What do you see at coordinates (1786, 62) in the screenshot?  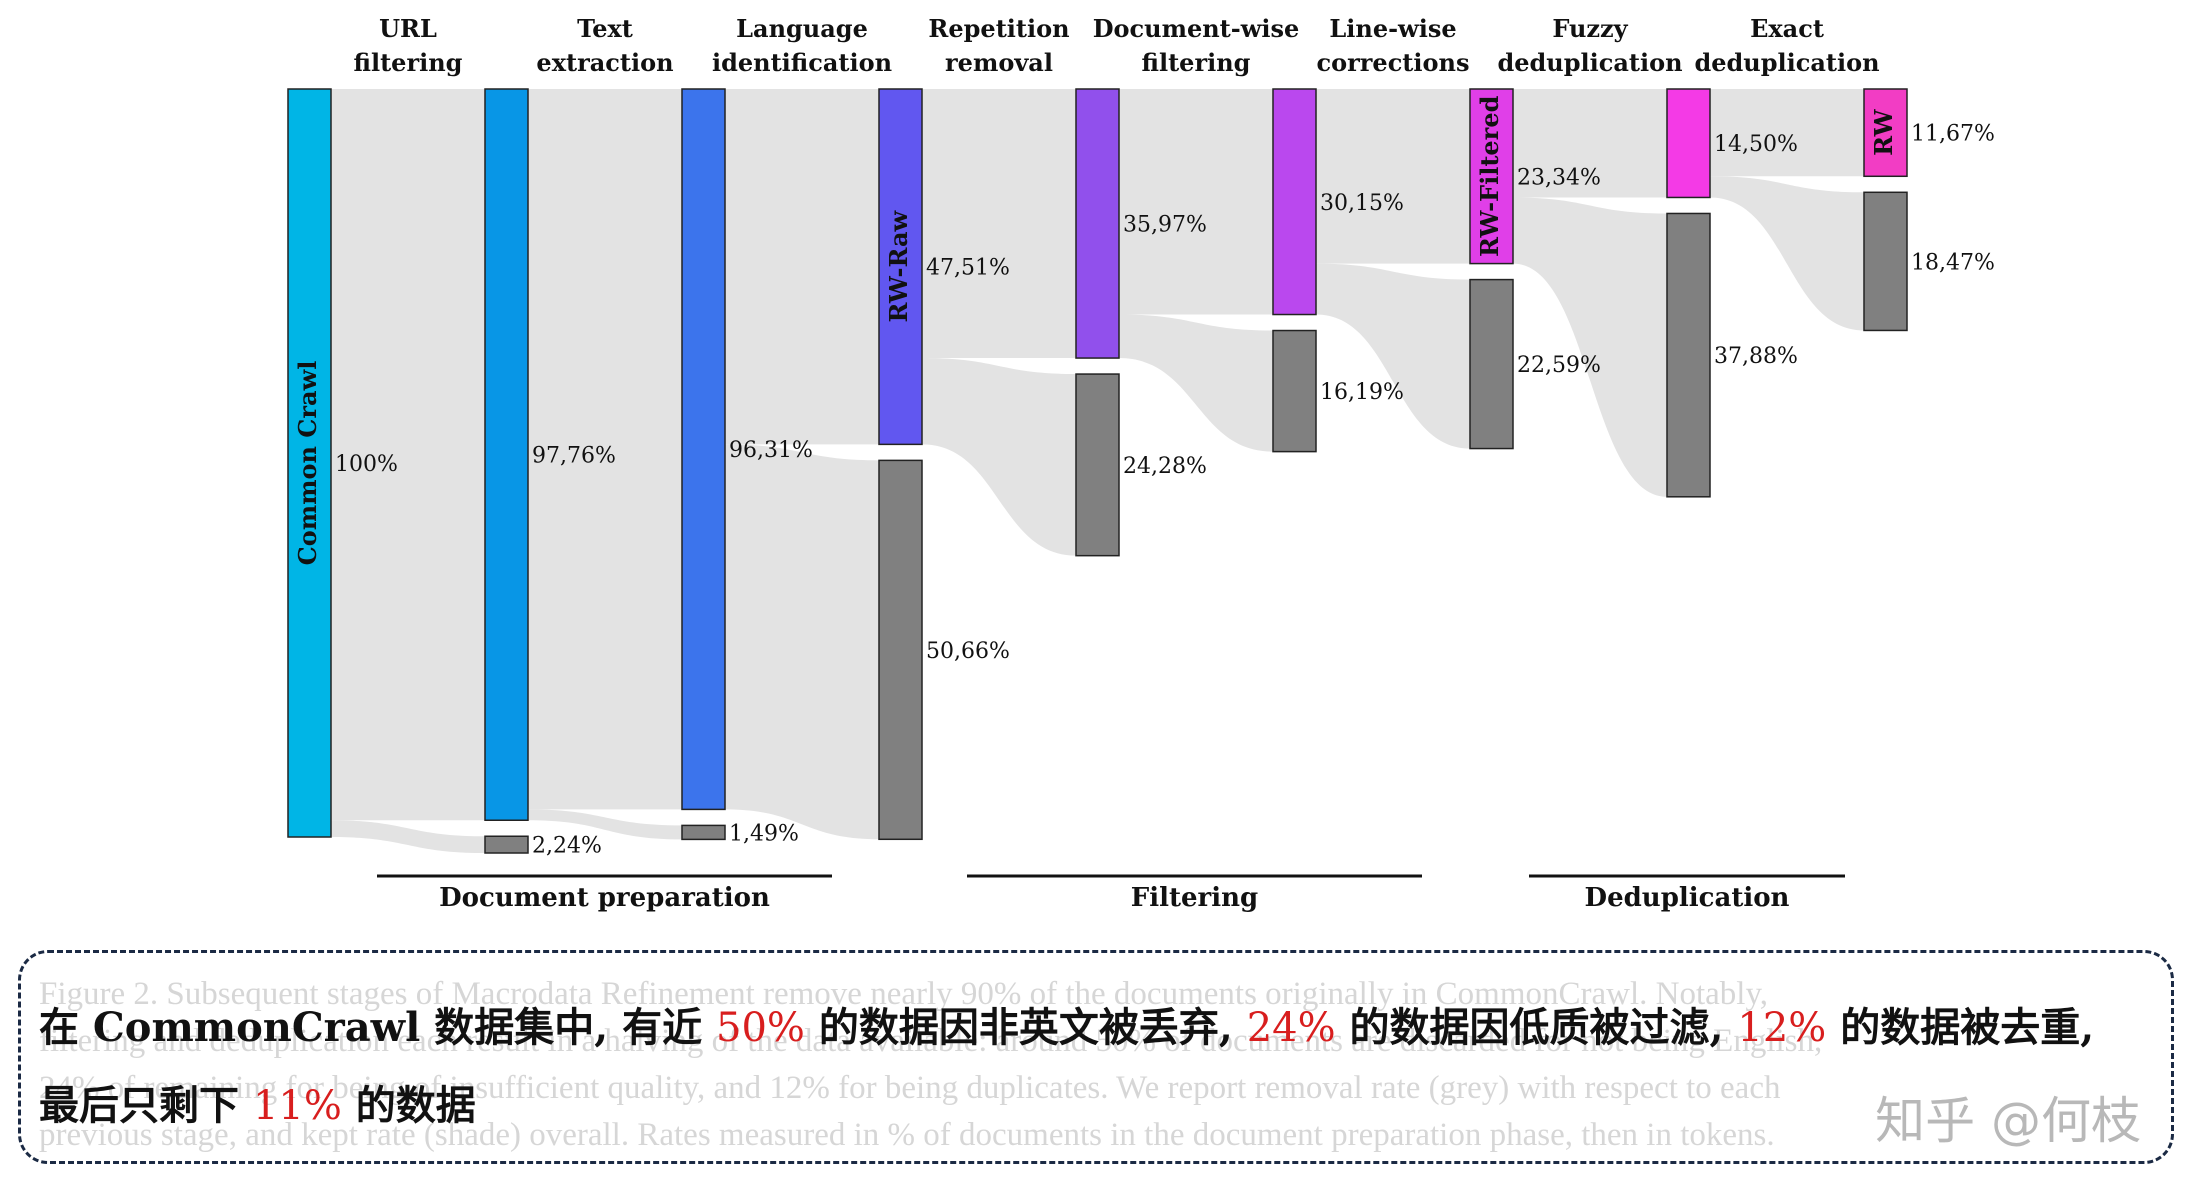 I see `stage-label-7-line2: deduplication` at bounding box center [1786, 62].